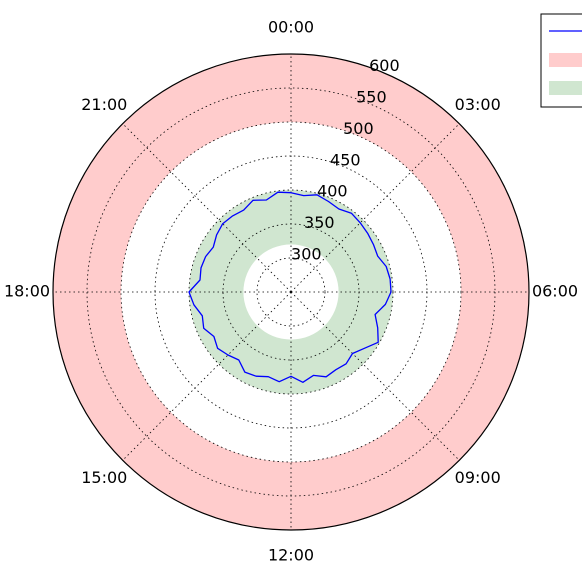 The image size is (582, 562). Describe the element at coordinates (332, 191) in the screenshot. I see `r-tick-label-400: 400` at that location.